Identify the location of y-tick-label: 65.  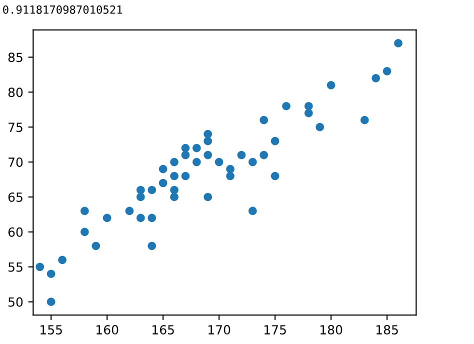
(15, 197).